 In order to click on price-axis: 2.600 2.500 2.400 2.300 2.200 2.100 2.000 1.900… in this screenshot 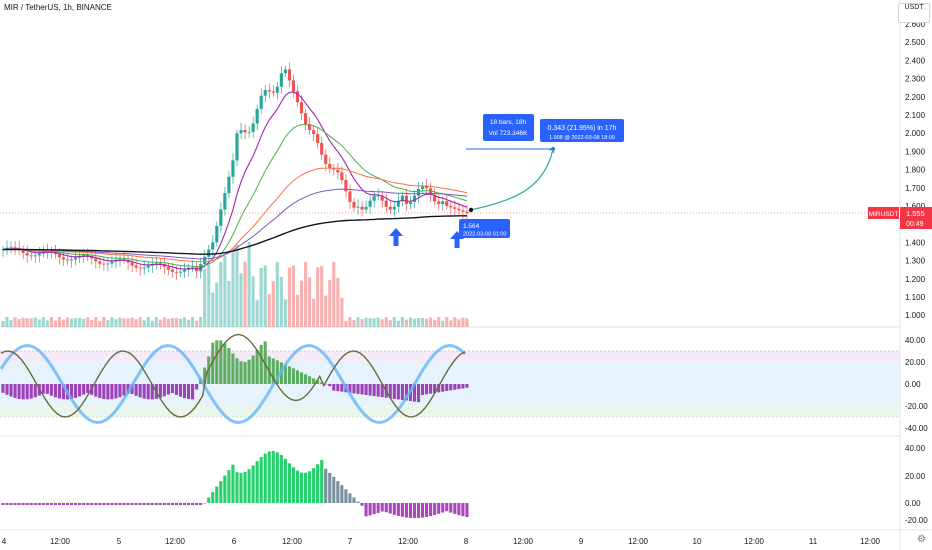, I will do `click(915, 170)`.